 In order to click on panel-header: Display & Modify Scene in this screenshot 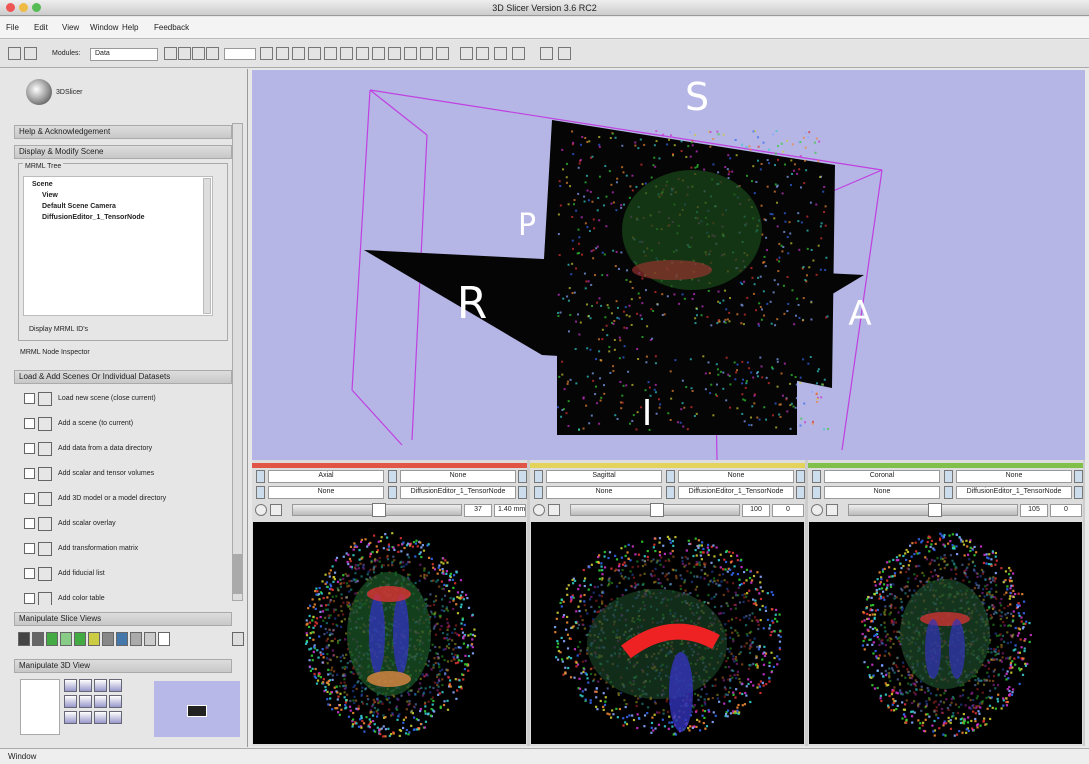, I will do `click(123, 152)`.